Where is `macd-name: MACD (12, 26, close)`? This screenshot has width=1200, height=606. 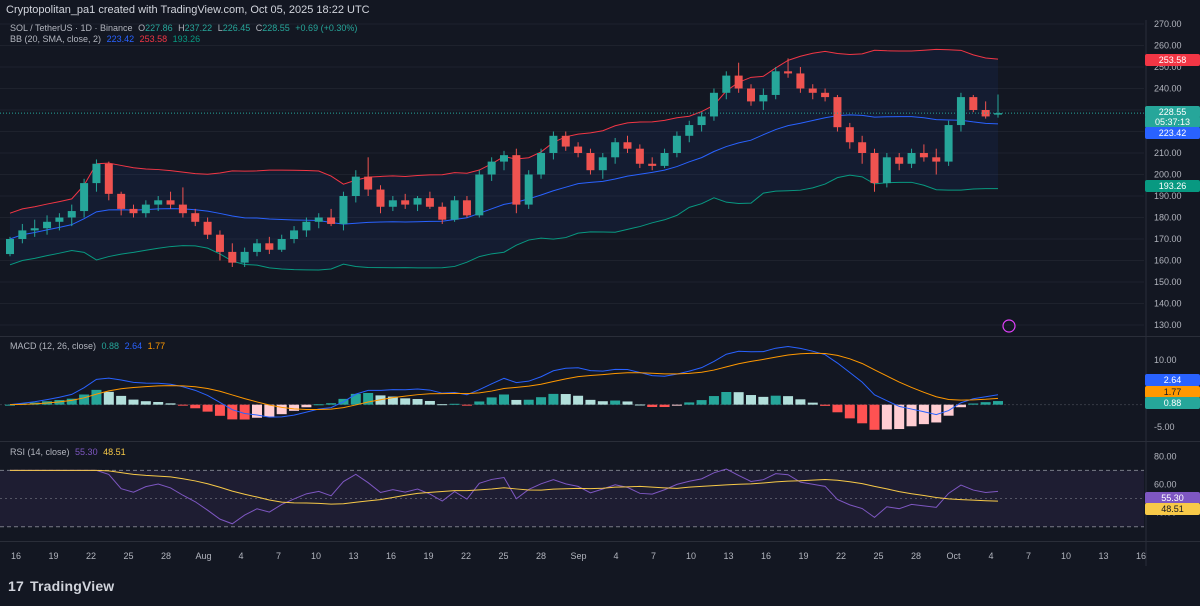
macd-name: MACD (12, 26, close) is located at coordinates (53, 346).